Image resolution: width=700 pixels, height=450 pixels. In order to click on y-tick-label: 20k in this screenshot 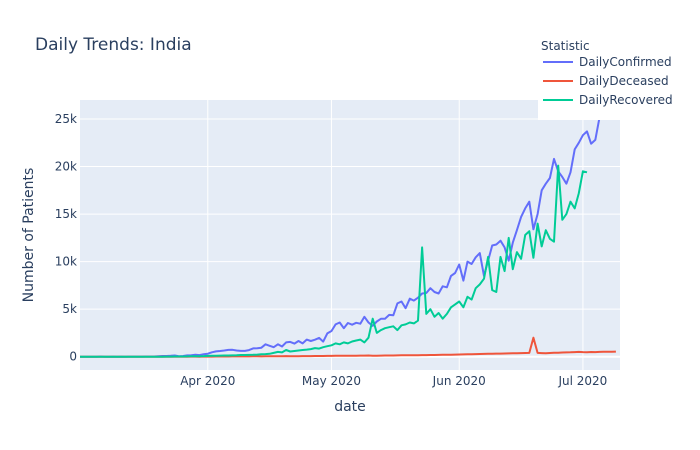, I will do `click(66, 167)`.